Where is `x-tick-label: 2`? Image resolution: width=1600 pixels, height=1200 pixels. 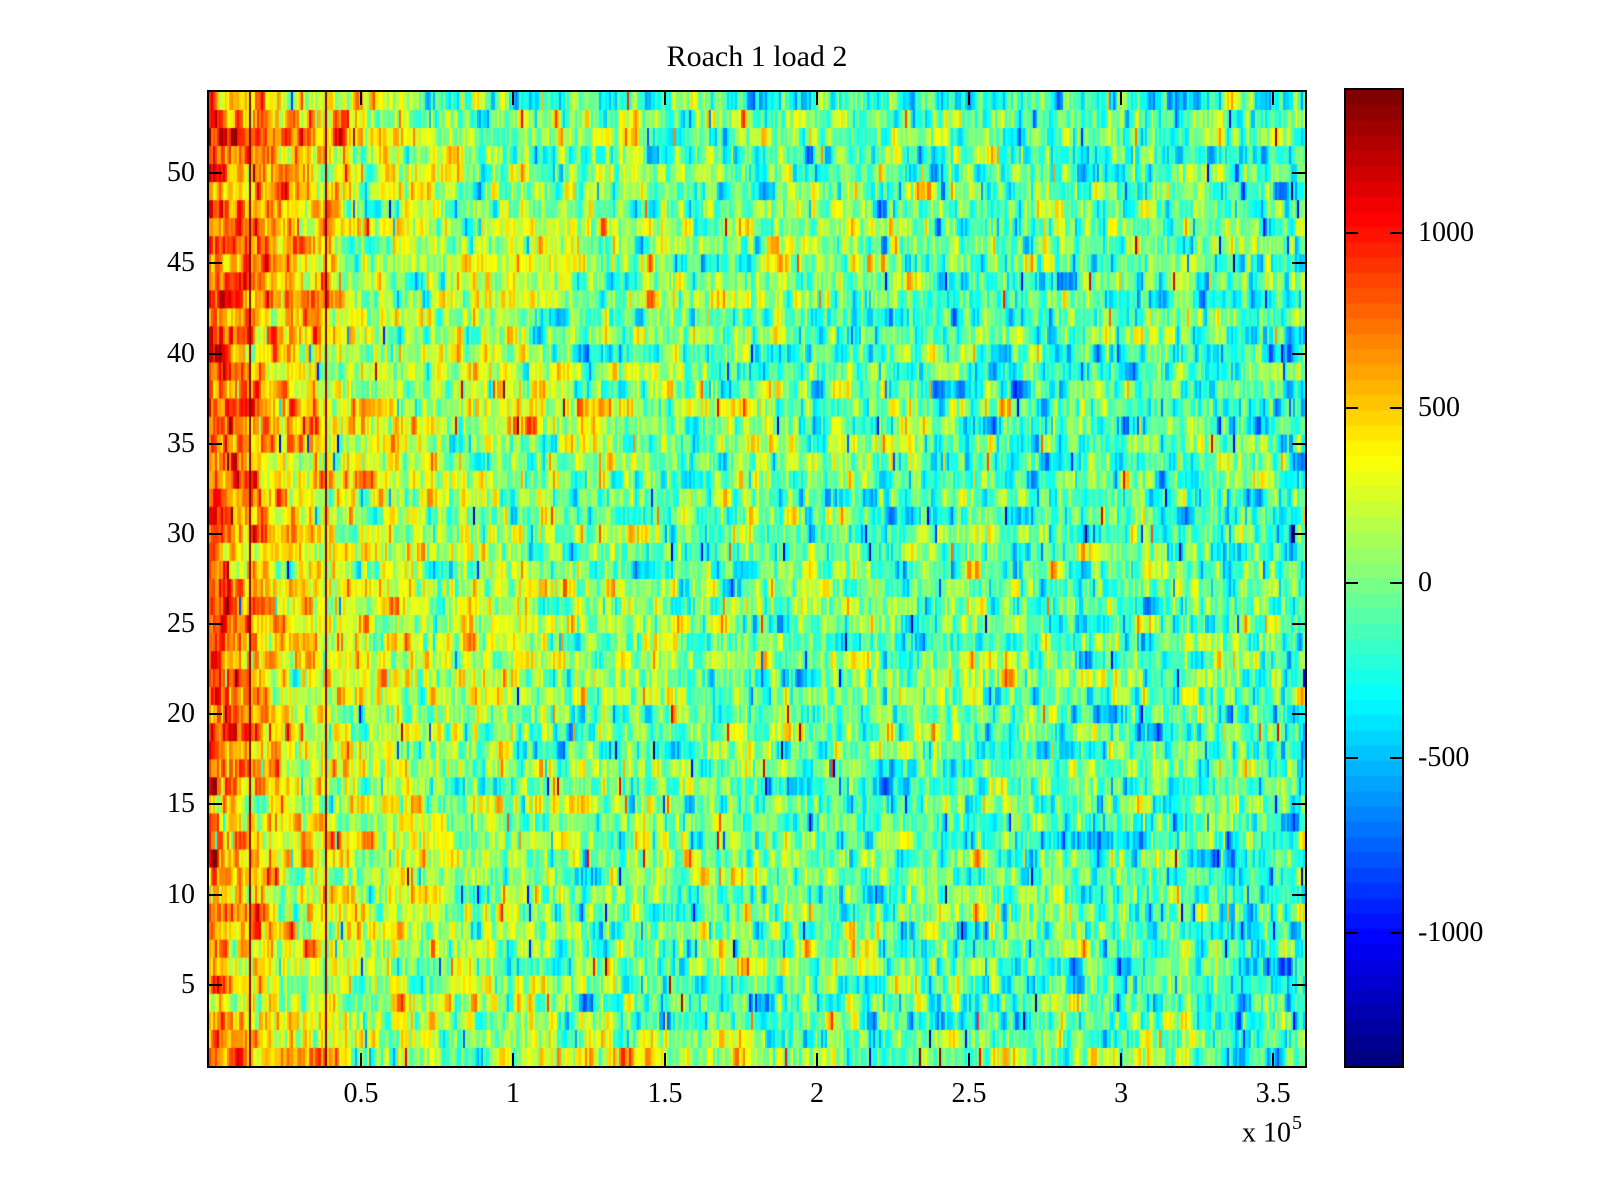
x-tick-label: 2 is located at coordinates (817, 1093).